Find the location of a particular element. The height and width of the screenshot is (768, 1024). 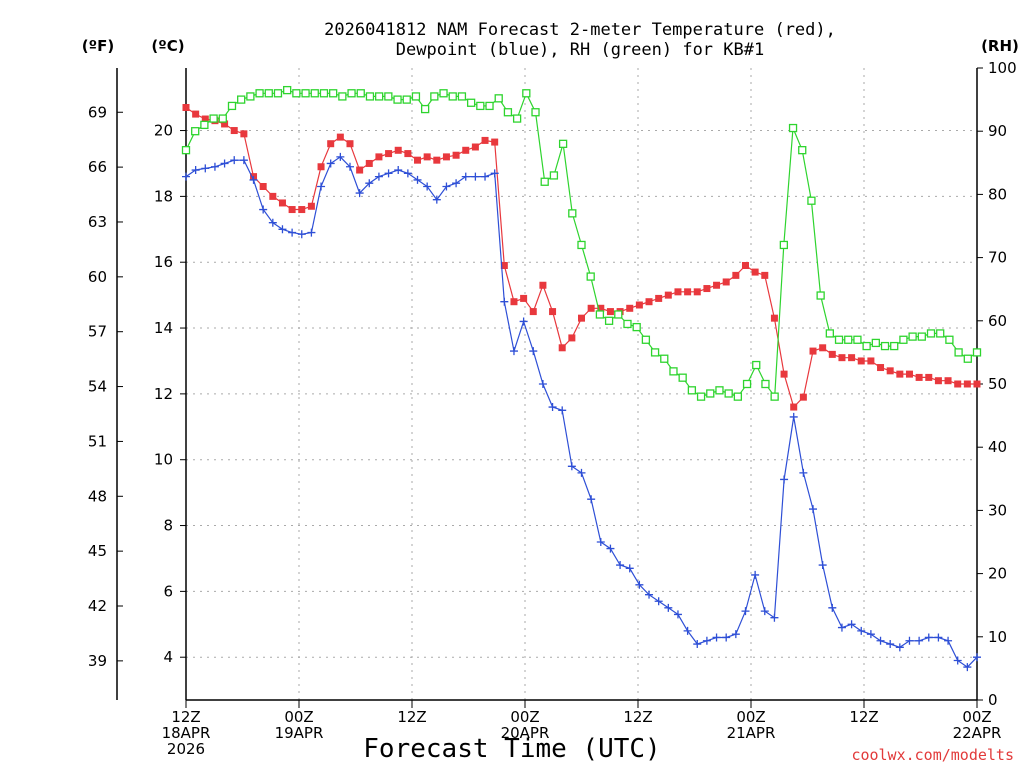

celsius-tick-label: 18 is located at coordinates (163, 196).